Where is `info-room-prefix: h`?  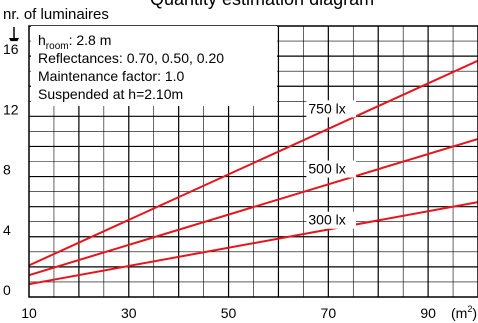 info-room-prefix: h is located at coordinates (42, 40).